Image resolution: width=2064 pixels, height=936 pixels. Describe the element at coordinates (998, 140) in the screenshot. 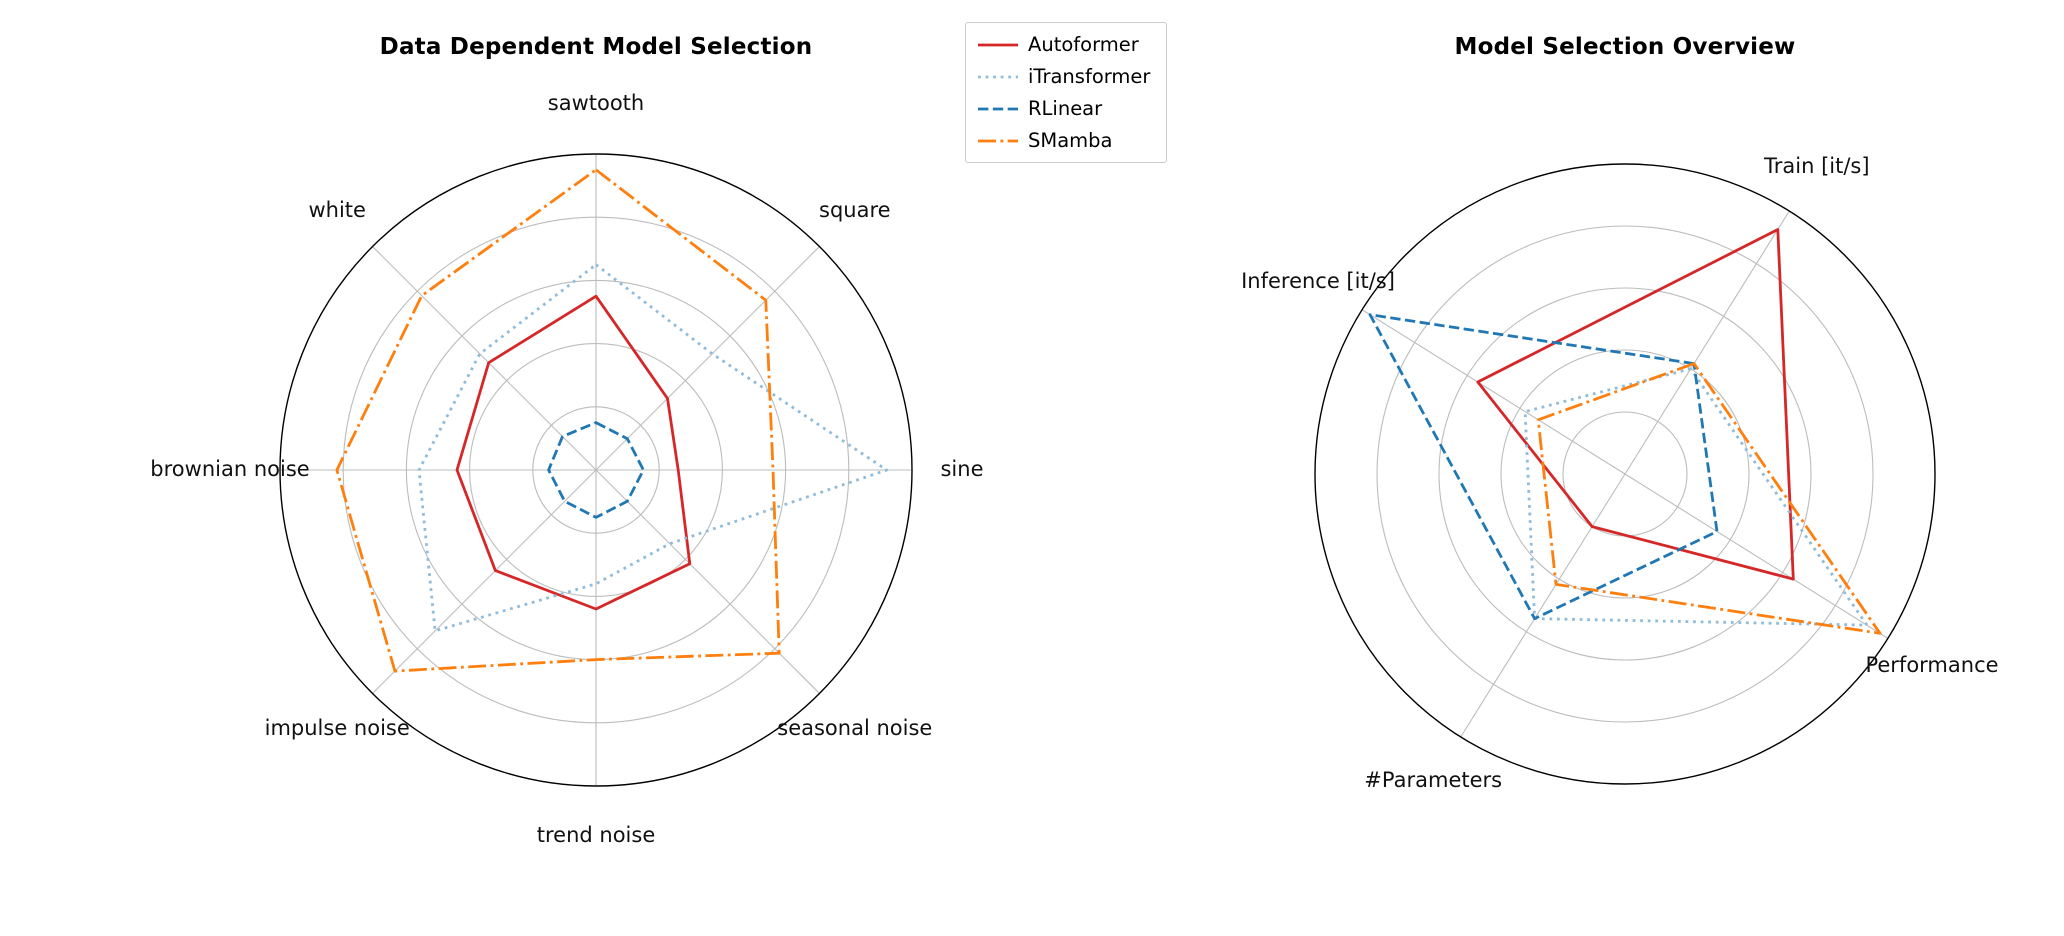

I see `legend-line-dashdot-icon` at that location.